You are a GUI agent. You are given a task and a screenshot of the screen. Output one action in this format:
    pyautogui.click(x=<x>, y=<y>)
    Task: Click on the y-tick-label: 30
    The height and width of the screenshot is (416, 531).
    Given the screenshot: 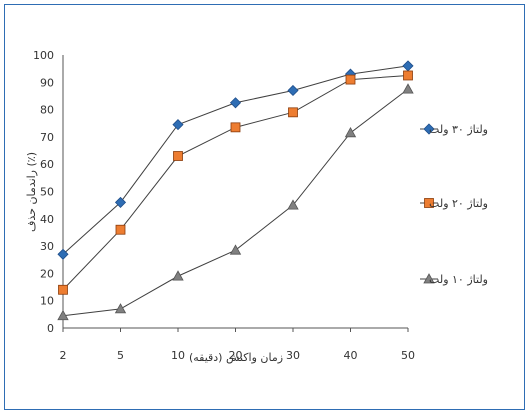 What is the action you would take?
    pyautogui.click(x=47, y=246)
    